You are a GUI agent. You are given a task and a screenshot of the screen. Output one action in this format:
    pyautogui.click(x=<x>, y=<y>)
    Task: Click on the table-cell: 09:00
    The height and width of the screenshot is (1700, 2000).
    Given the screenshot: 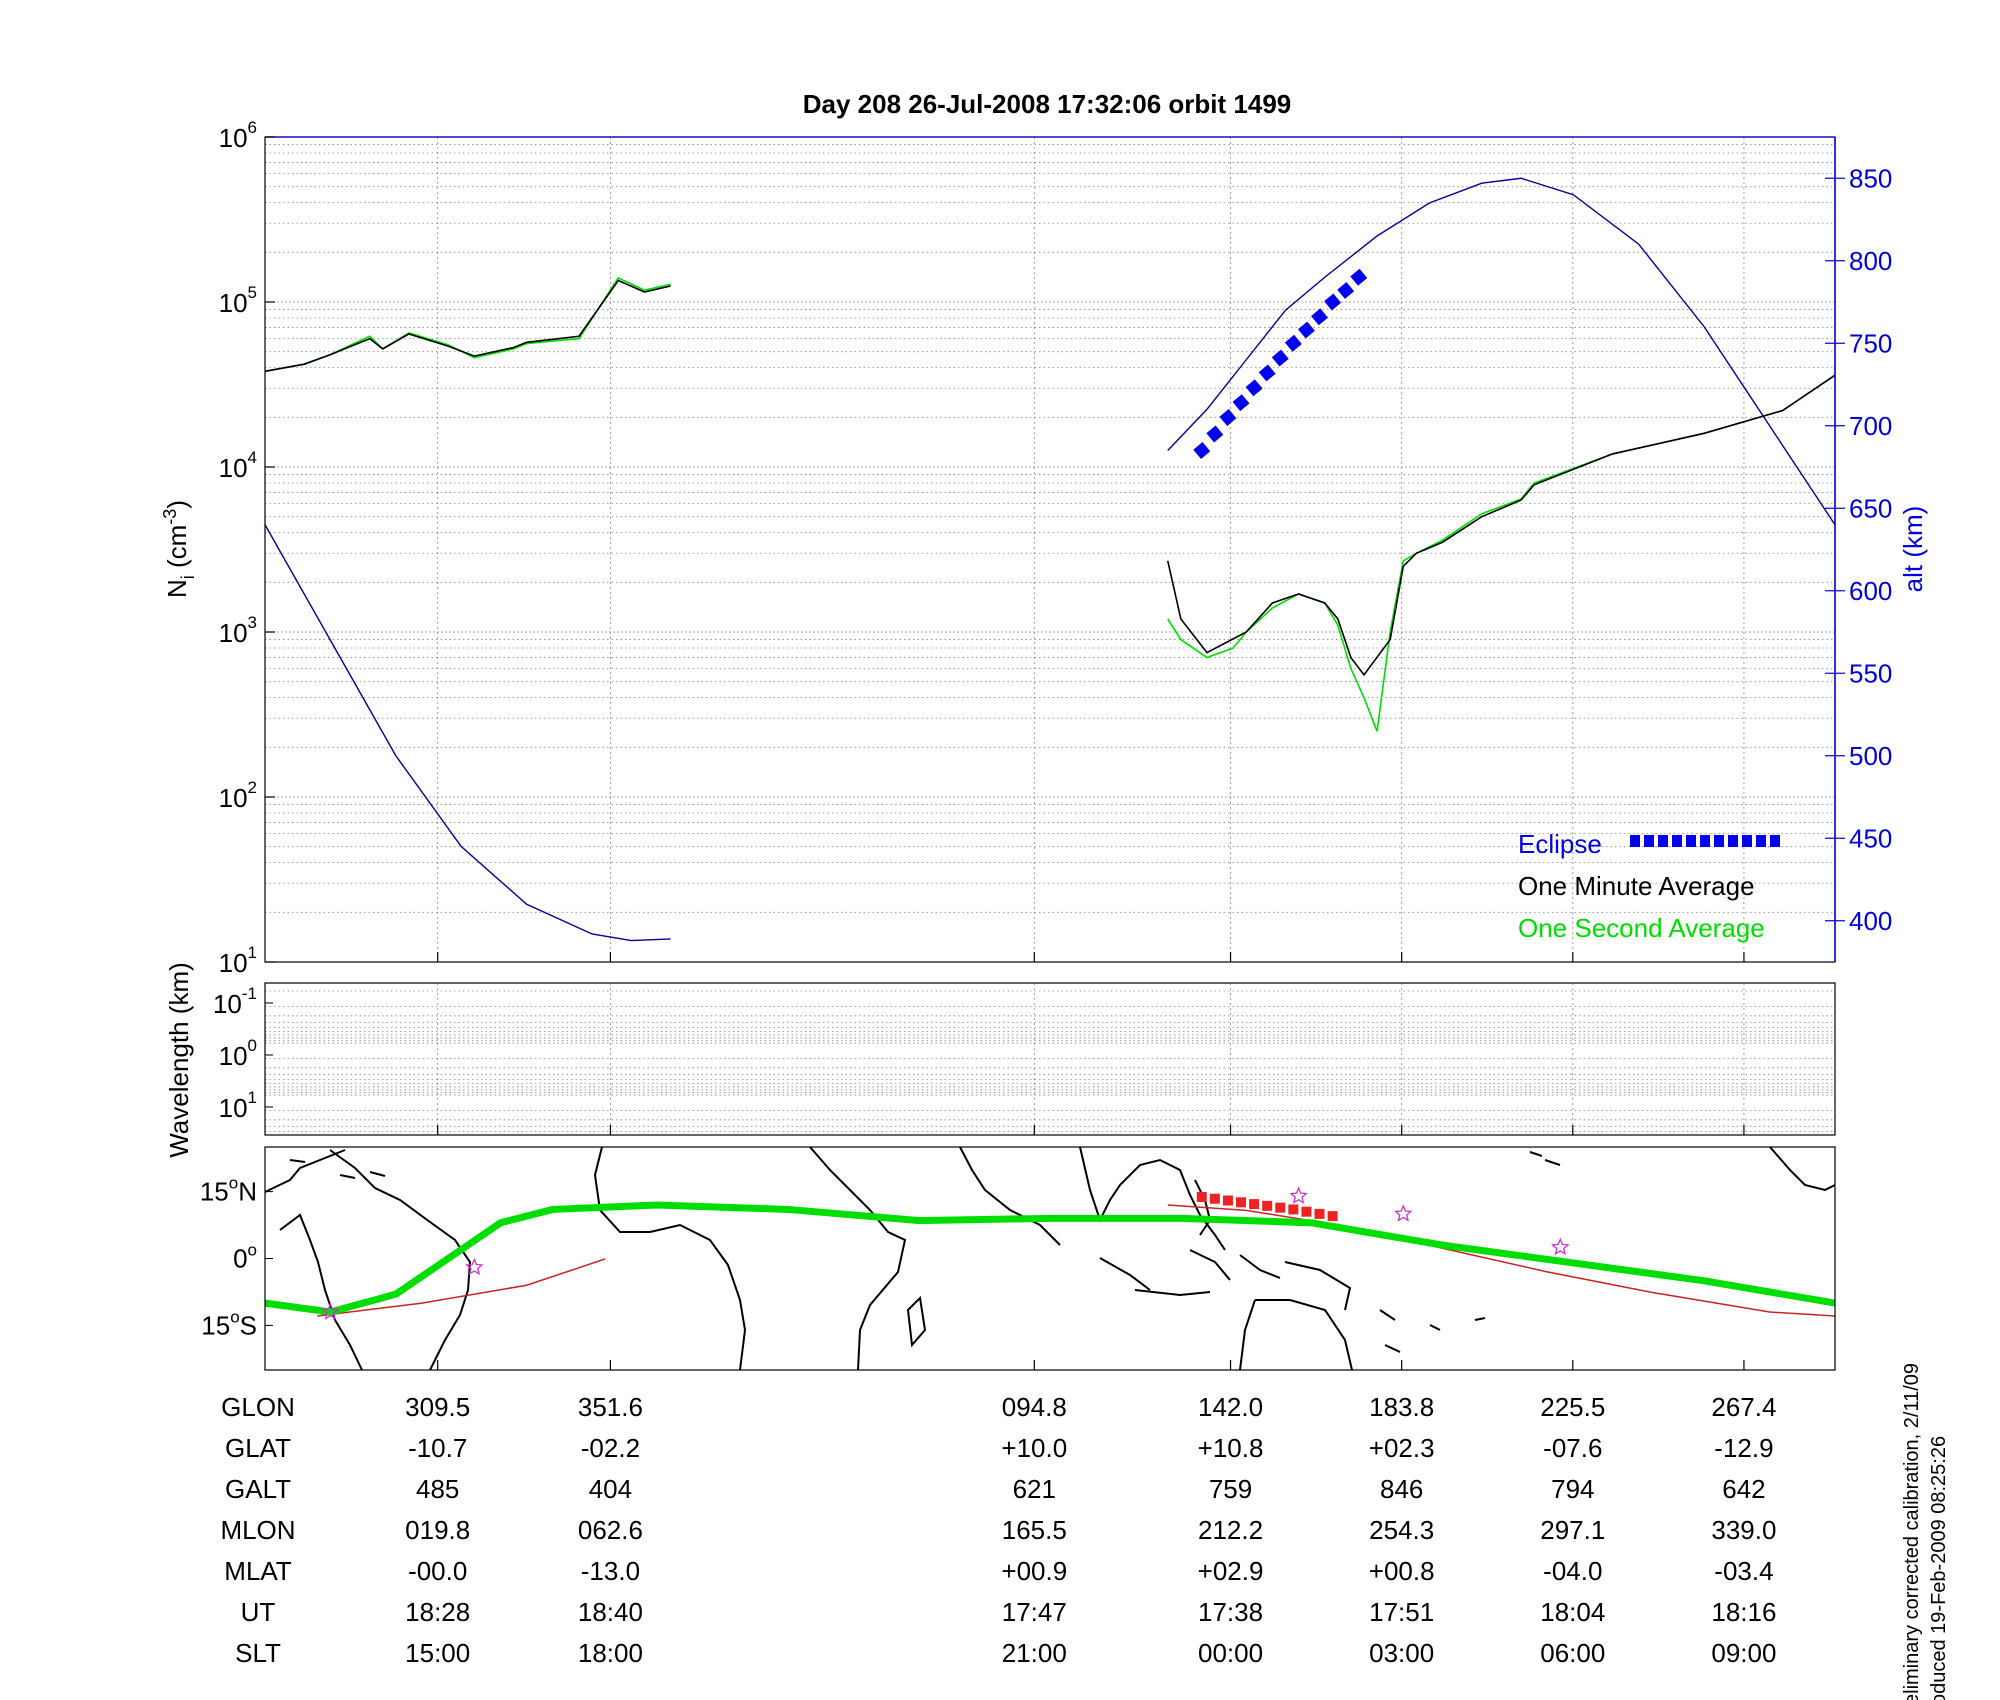 What is the action you would take?
    pyautogui.click(x=1743, y=1653)
    